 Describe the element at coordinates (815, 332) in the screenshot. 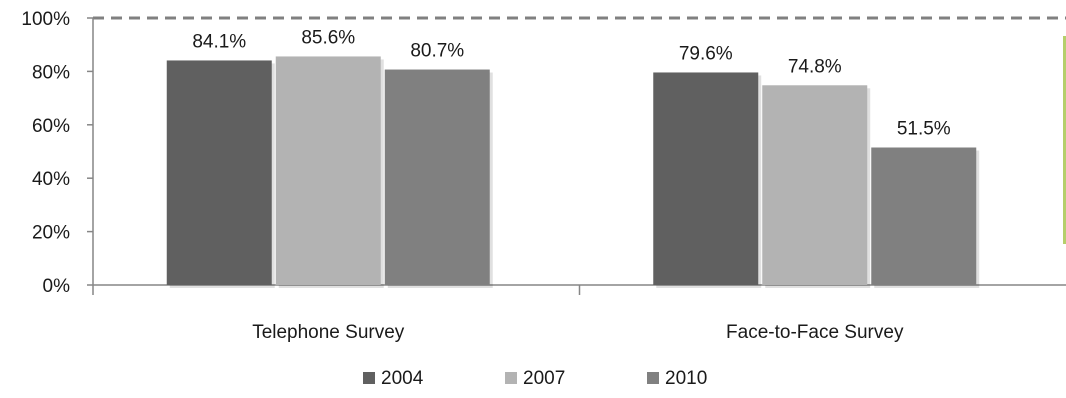

I see `x-category-label: Face-to-Face Survey` at that location.